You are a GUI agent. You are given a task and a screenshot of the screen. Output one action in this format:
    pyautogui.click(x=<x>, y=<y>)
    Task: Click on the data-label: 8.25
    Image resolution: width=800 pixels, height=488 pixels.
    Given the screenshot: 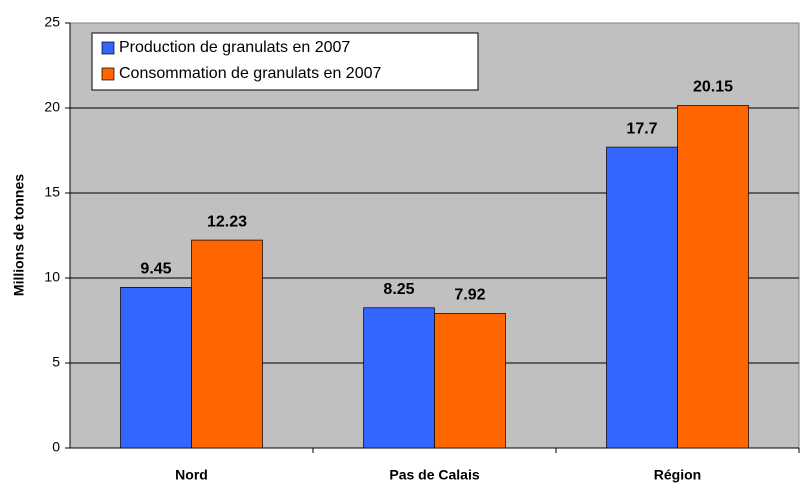 What is the action you would take?
    pyautogui.click(x=398, y=289)
    